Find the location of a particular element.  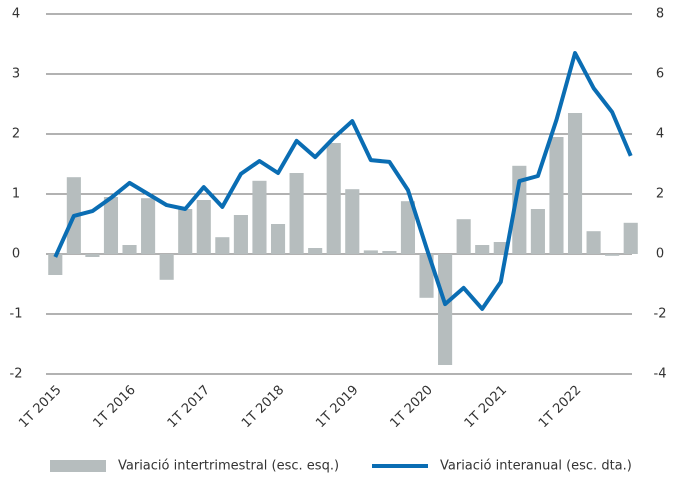

legend-label: Variació intertrimestral (esc. esq.) is located at coordinates (228, 466).